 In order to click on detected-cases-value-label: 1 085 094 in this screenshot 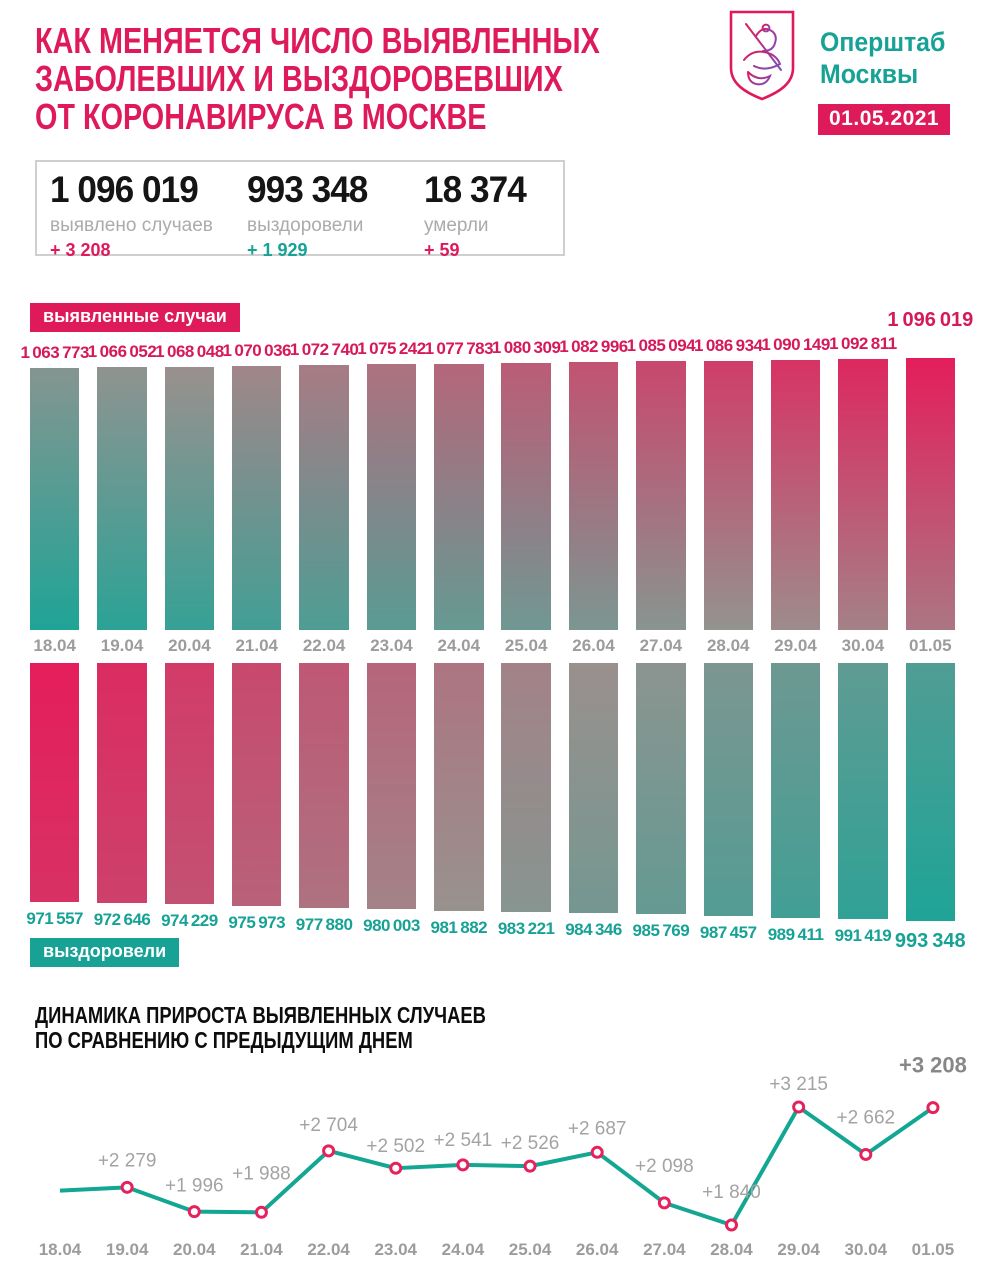, I will do `click(661, 346)`.